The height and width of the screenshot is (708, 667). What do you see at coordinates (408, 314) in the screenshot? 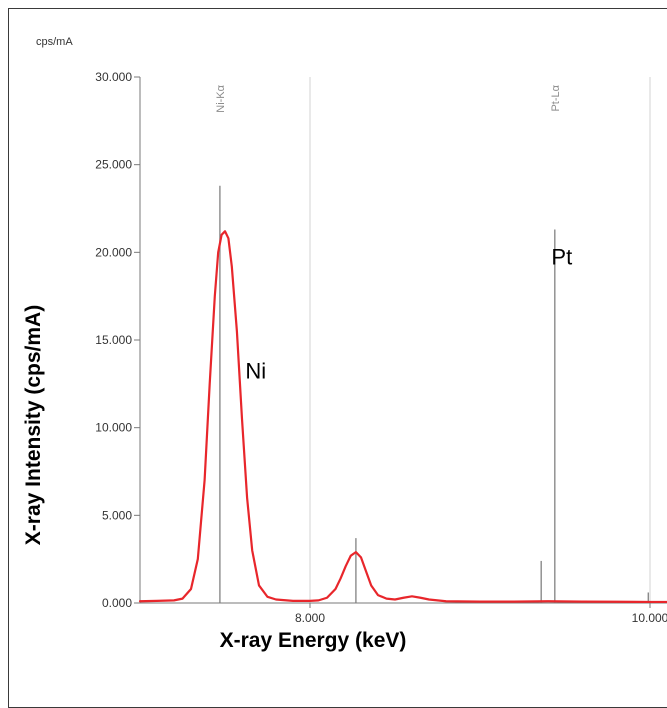
I see `annotations: Ni Pt` at bounding box center [408, 314].